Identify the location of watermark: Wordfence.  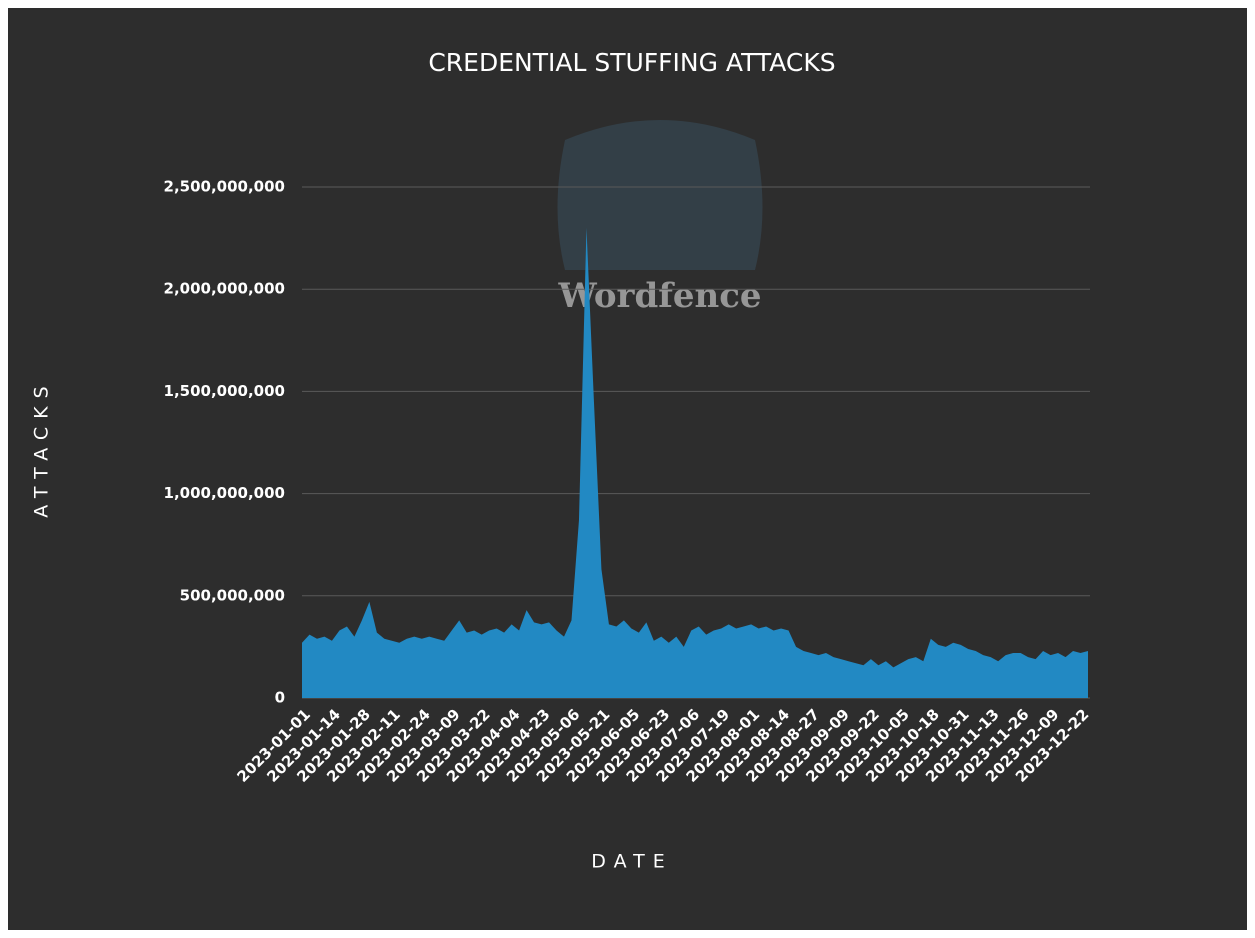
(659, 296).